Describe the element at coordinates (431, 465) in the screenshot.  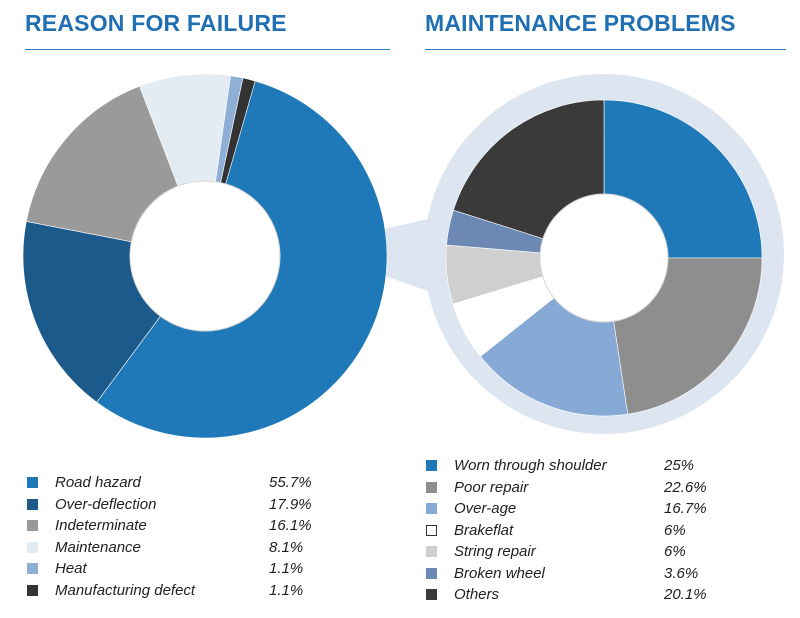
I see `maintenance-legend-swatch-worn-through-shoulder` at that location.